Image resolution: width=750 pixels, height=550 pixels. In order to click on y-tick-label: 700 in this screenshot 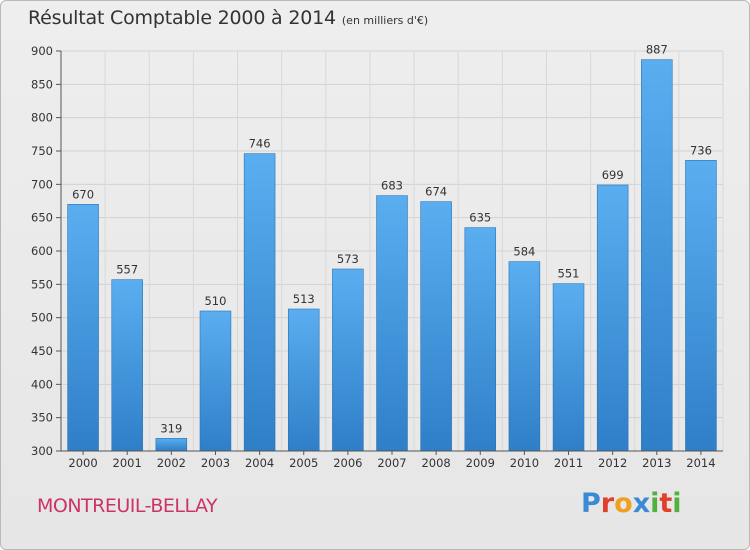, I will do `click(42, 184)`.